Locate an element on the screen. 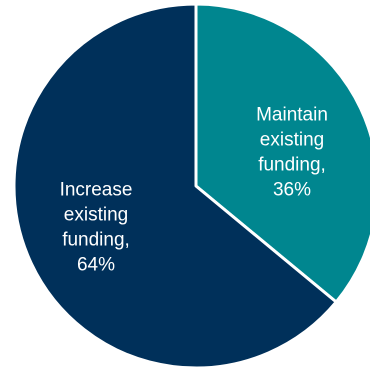 This screenshot has width=370, height=368. pie-slice-label-line: 64% is located at coordinates (96, 265).